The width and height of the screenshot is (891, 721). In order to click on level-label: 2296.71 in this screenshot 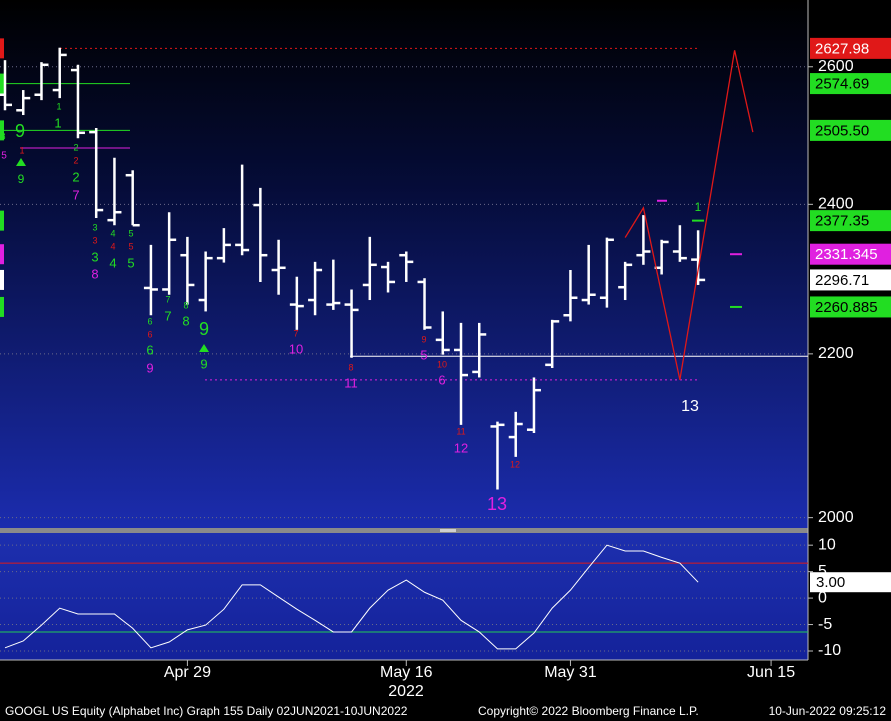, I will do `click(842, 280)`.